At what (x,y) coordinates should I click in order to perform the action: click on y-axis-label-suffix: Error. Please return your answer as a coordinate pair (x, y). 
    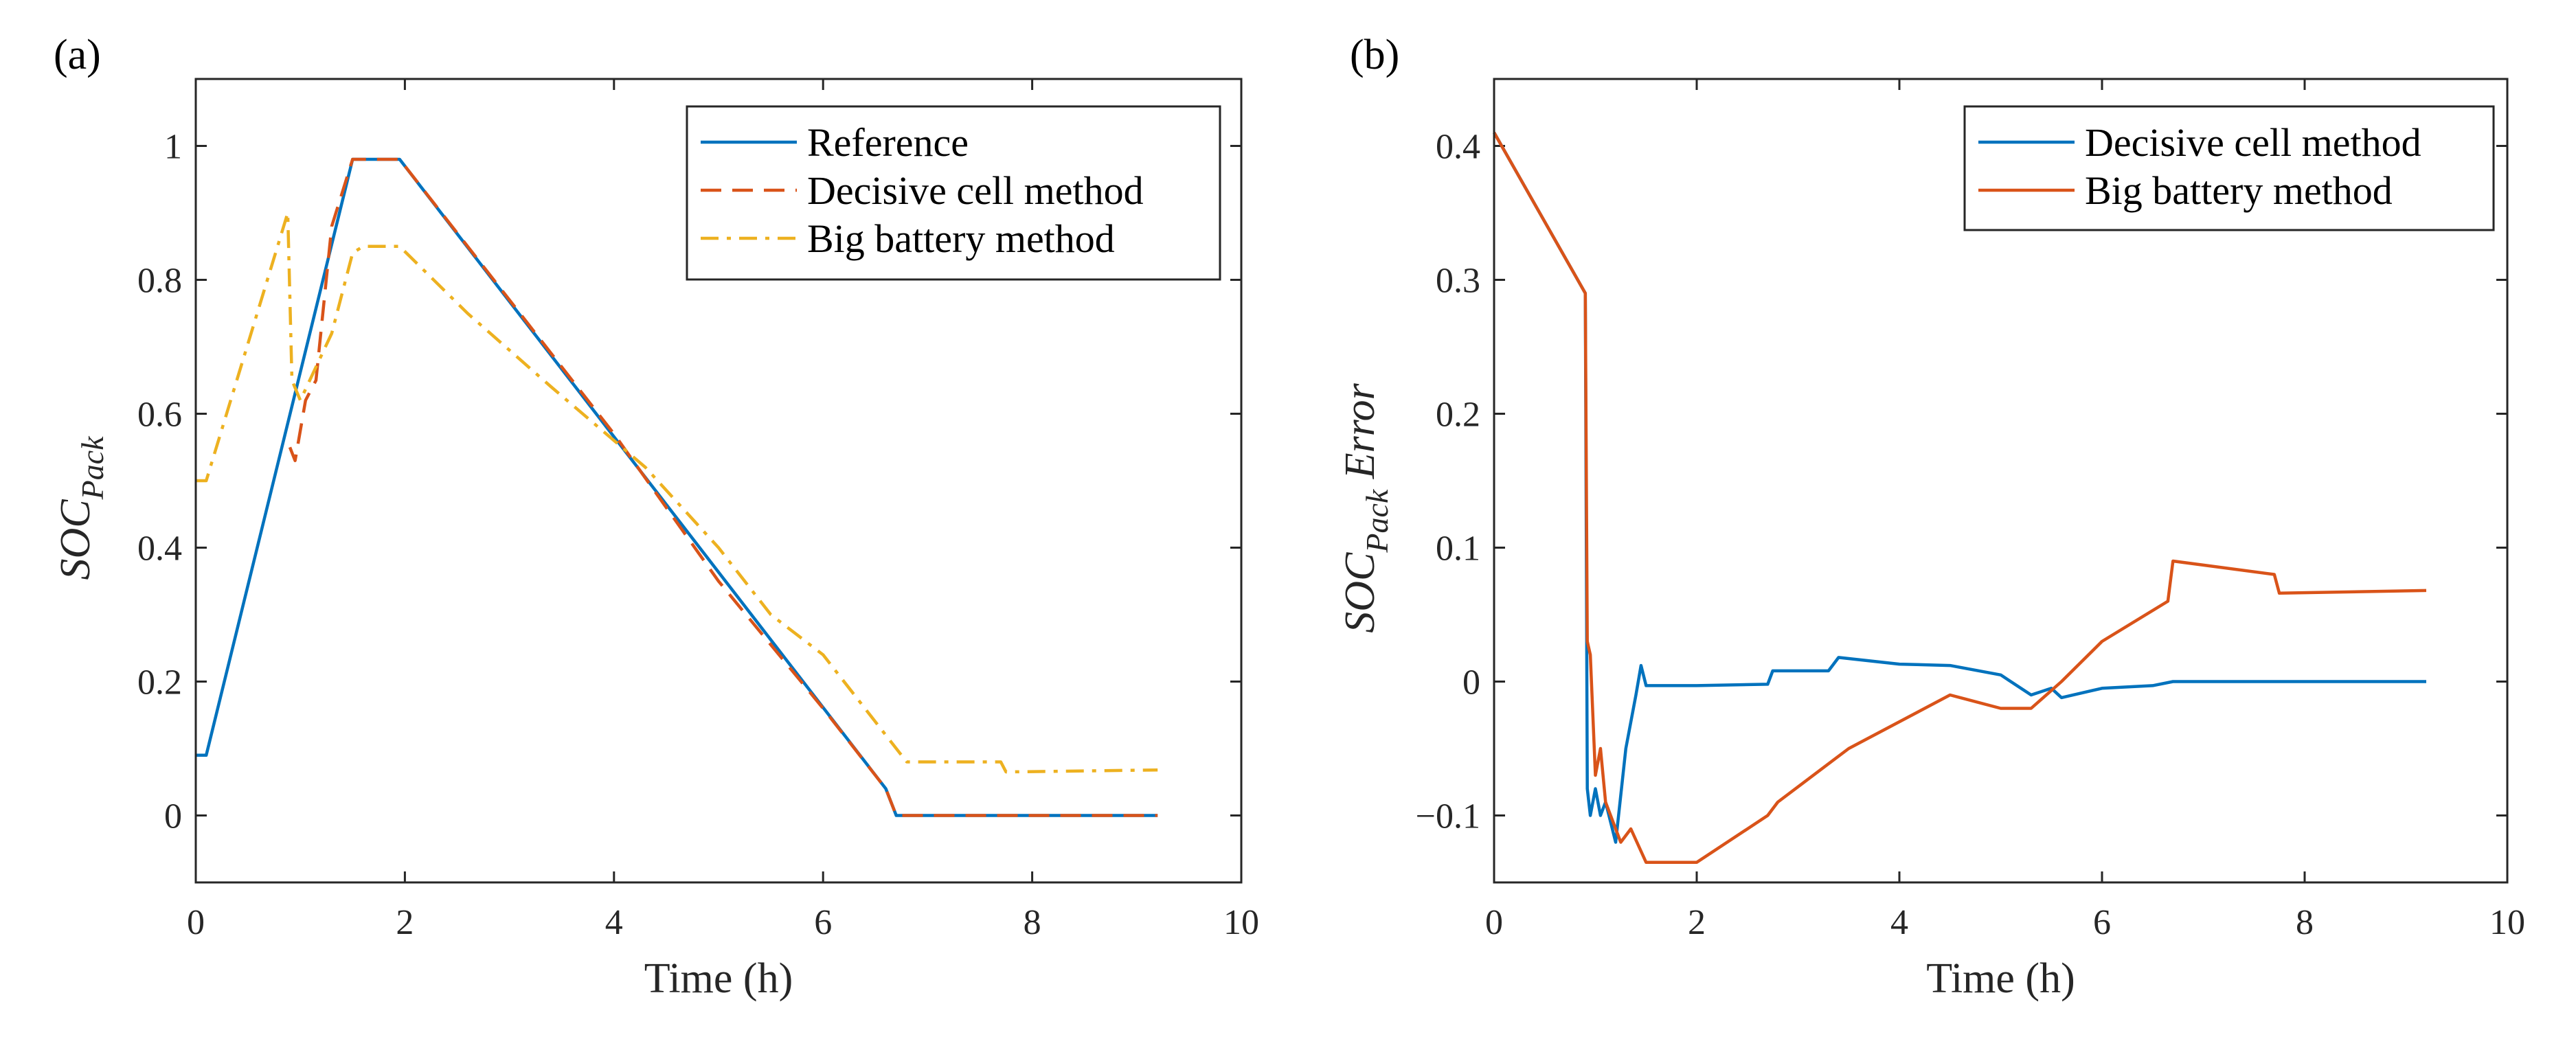
    Looking at the image, I should click on (1360, 436).